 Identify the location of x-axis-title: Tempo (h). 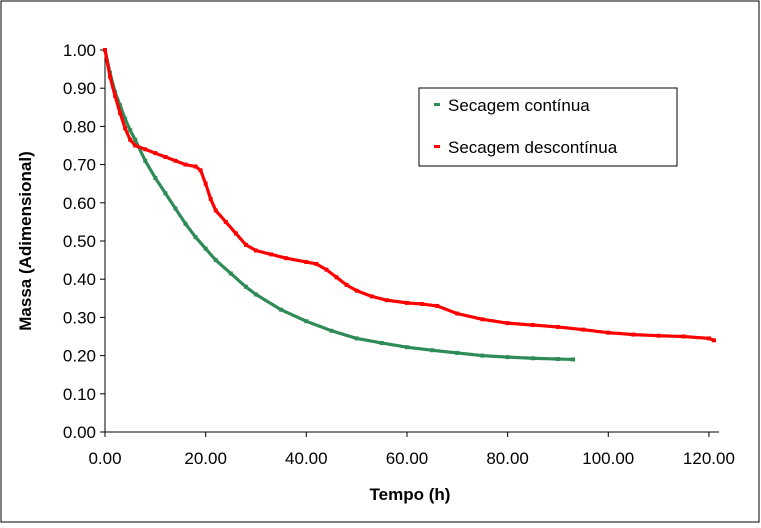
(410, 494).